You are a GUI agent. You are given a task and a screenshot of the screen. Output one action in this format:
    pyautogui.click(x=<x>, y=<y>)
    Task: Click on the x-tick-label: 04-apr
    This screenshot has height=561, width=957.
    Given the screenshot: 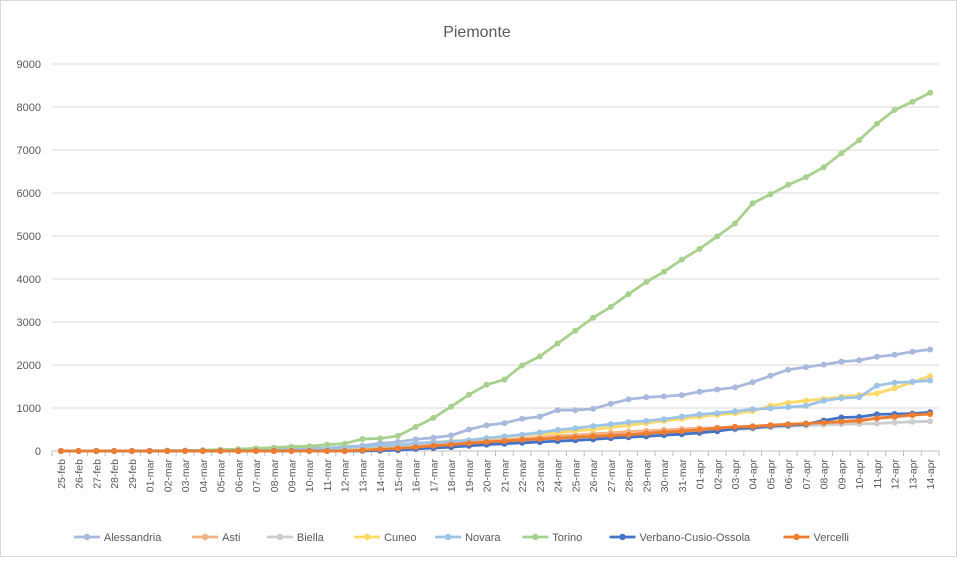 What is the action you would take?
    pyautogui.click(x=754, y=474)
    